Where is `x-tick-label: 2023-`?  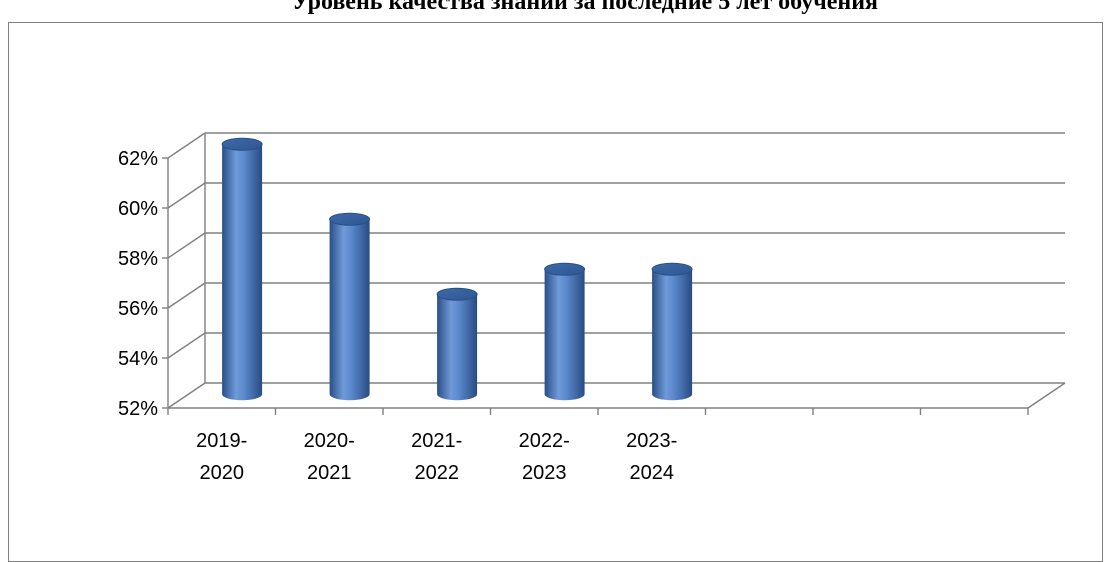
x-tick-label: 2023- is located at coordinates (651, 441).